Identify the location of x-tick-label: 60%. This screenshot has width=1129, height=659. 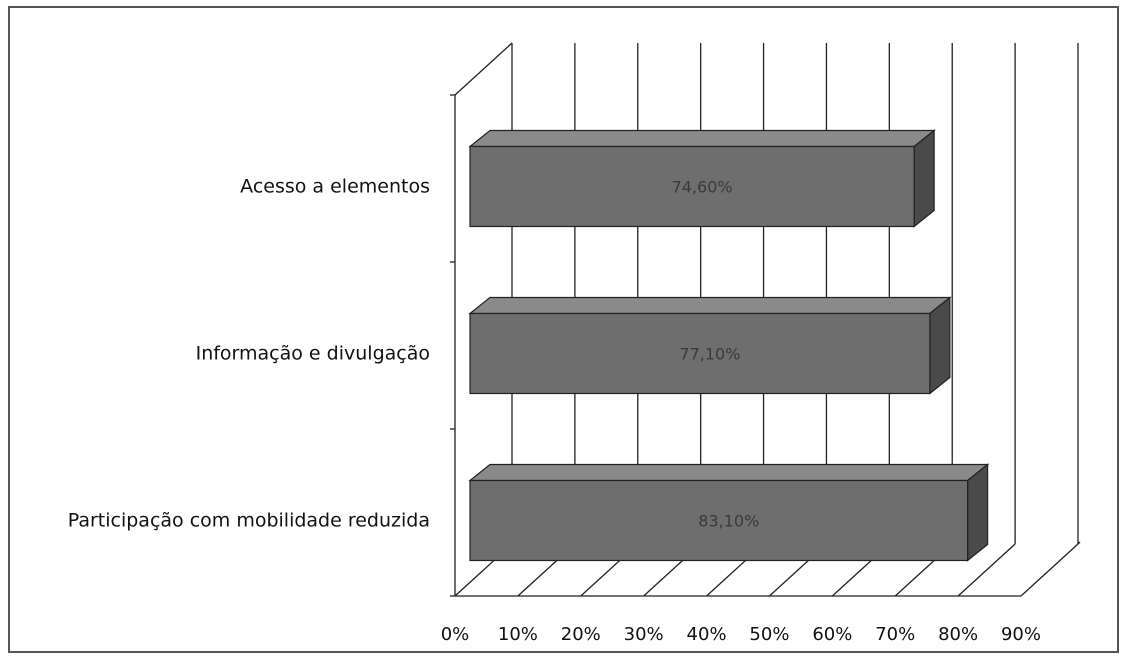
(832, 634).